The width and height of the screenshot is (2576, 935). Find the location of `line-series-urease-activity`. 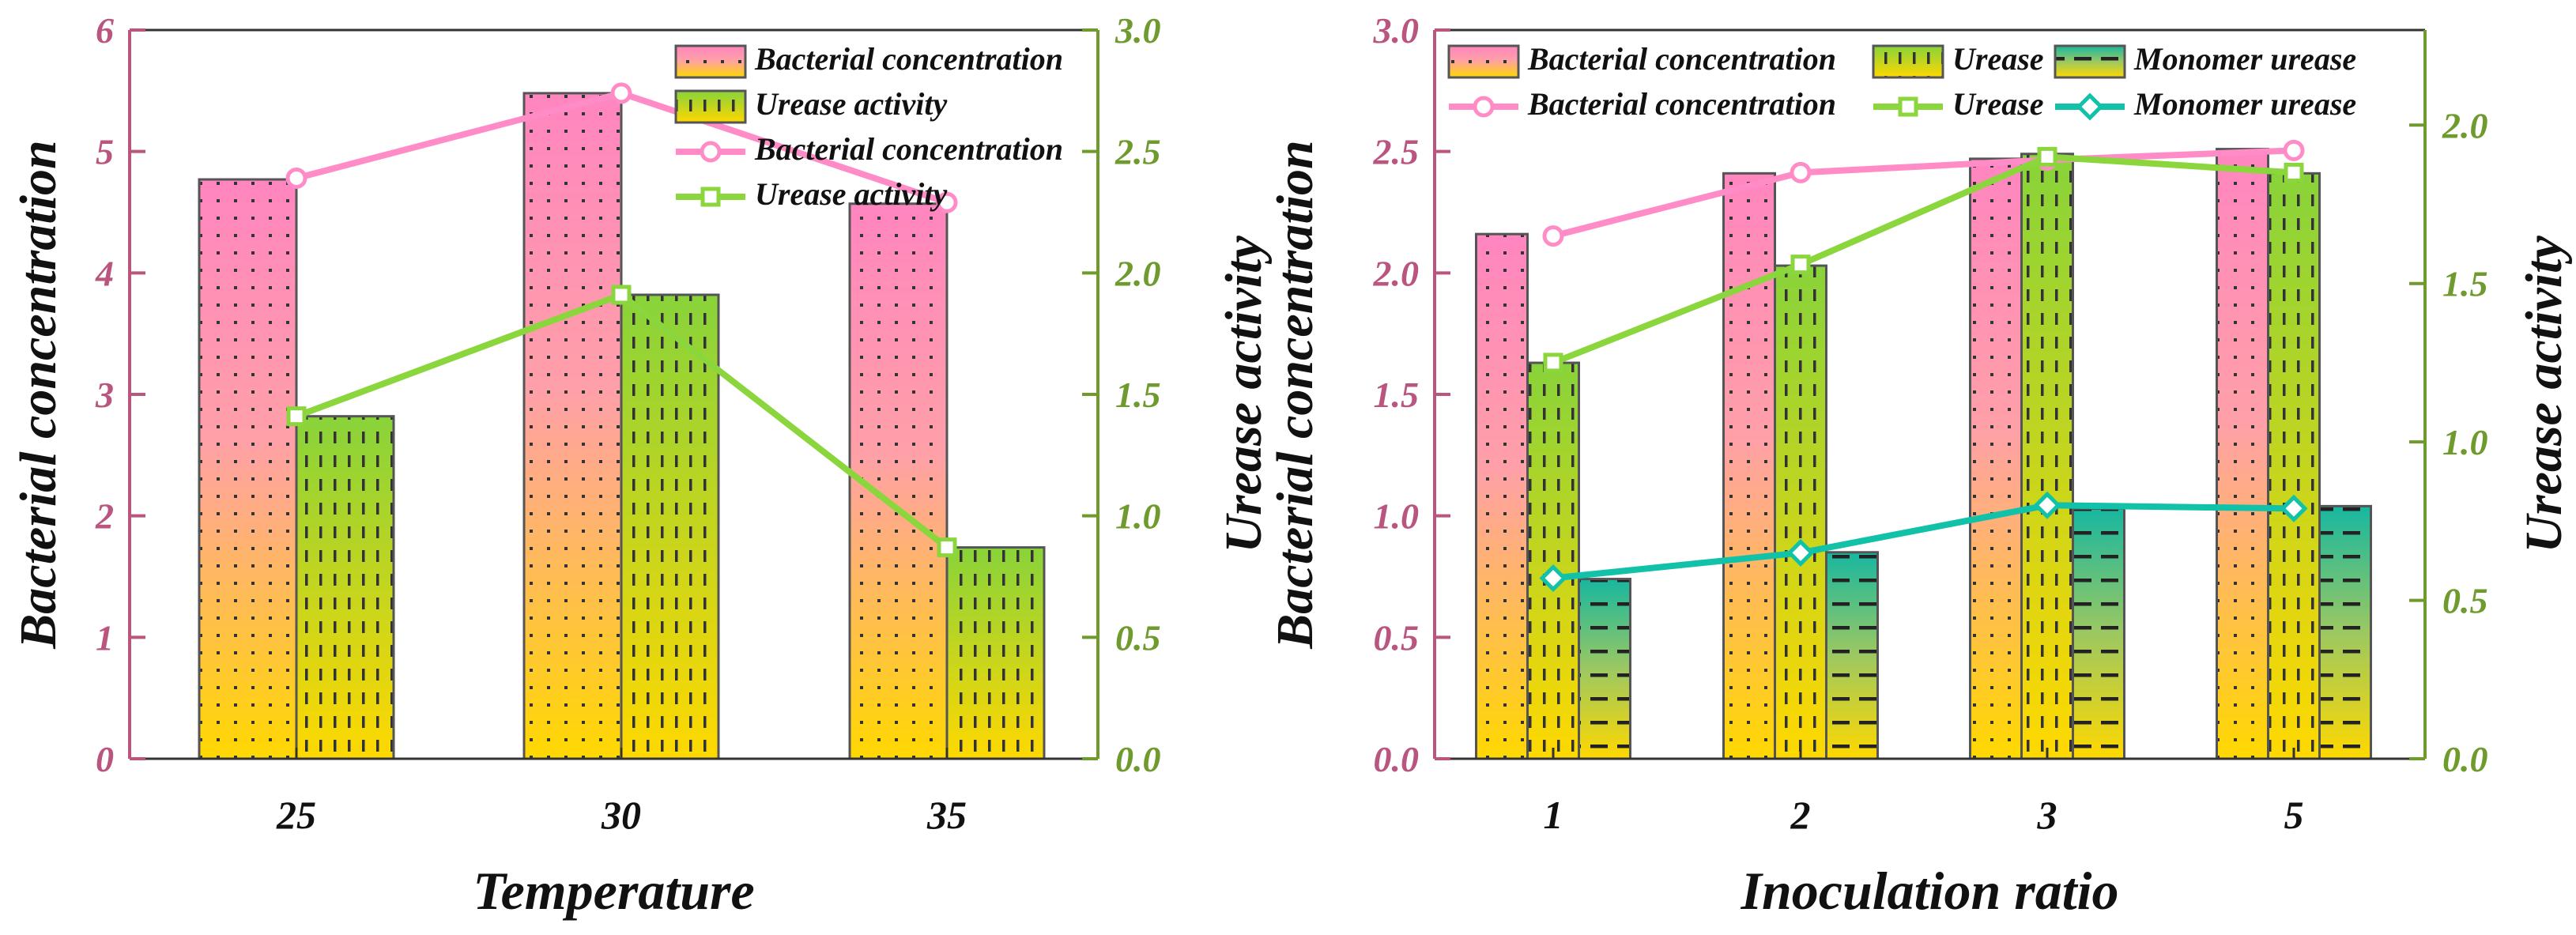

line-series-urease-activity is located at coordinates (621, 421).